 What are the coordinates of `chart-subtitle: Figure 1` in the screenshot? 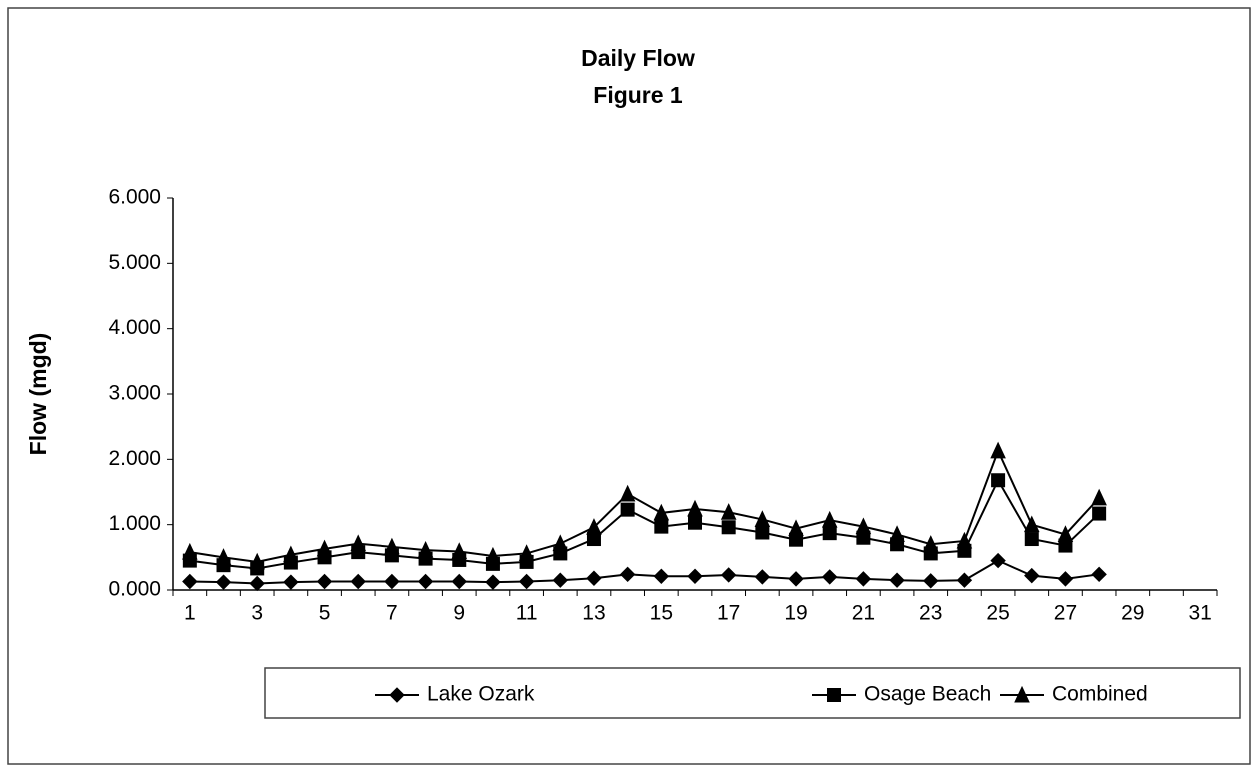 It's located at (638, 95).